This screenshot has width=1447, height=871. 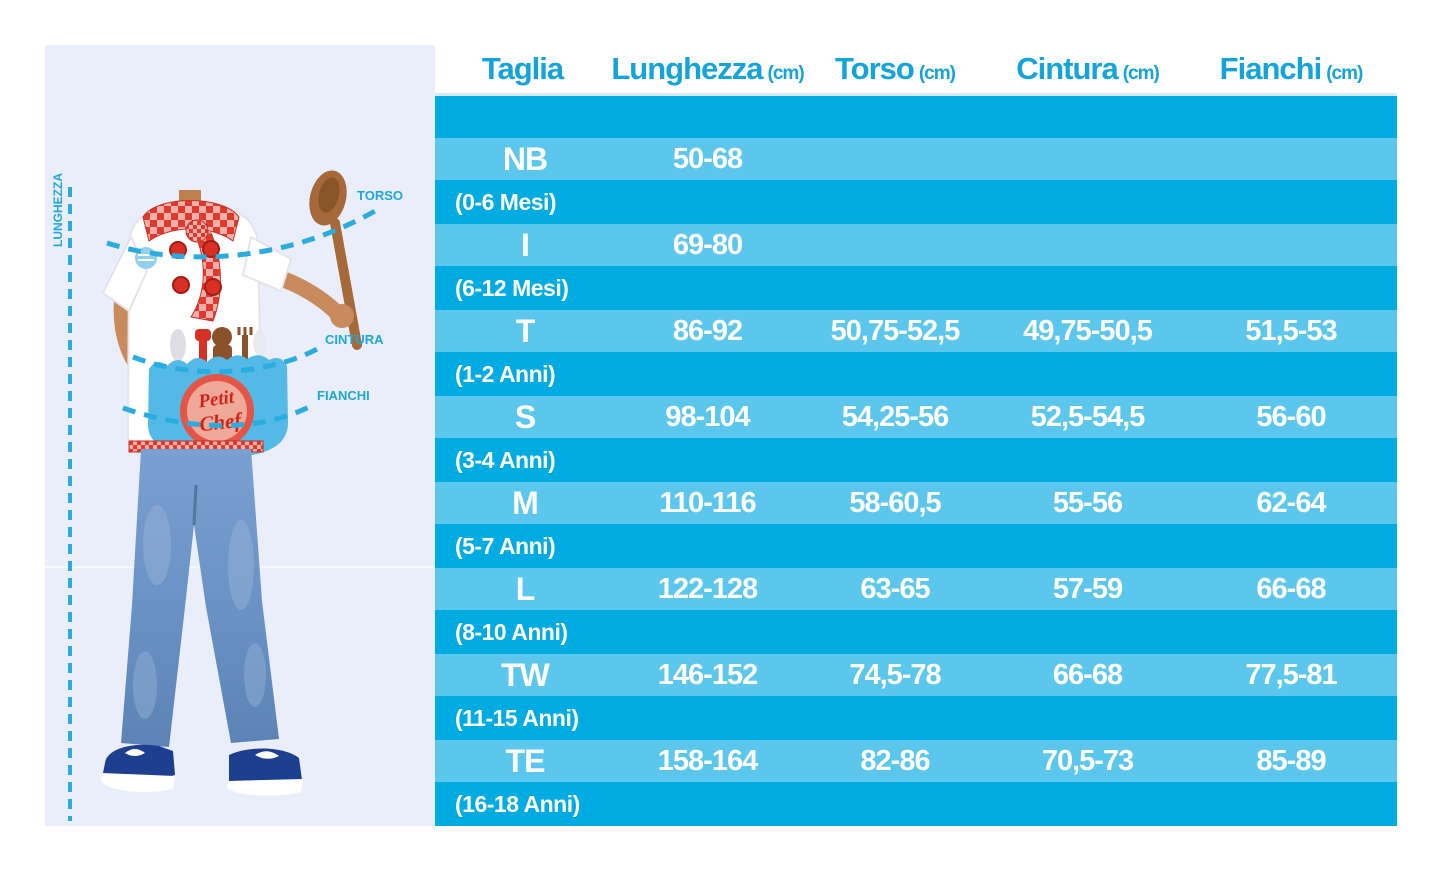 I want to click on empty-band, so click(x=916, y=117).